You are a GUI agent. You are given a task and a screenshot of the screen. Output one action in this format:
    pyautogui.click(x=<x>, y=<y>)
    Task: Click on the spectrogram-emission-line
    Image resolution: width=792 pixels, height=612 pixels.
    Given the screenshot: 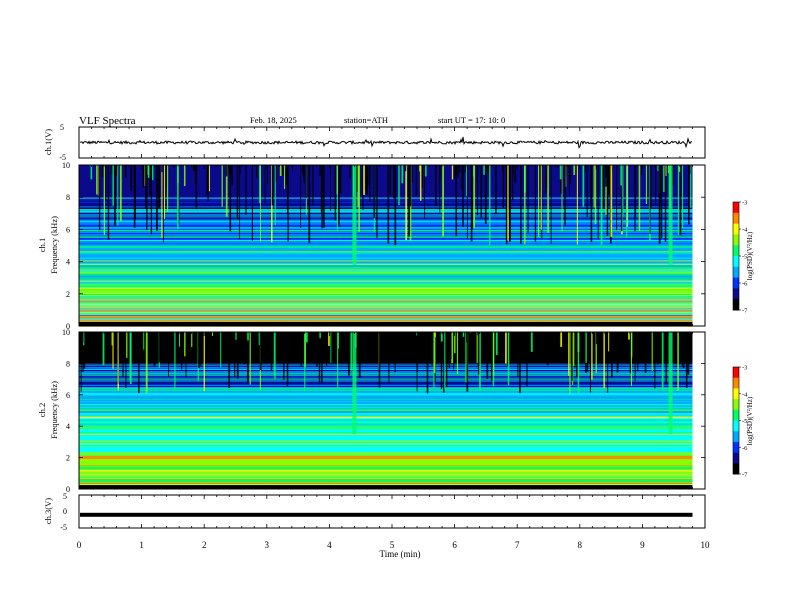 What is the action you would take?
    pyautogui.click(x=386, y=310)
    